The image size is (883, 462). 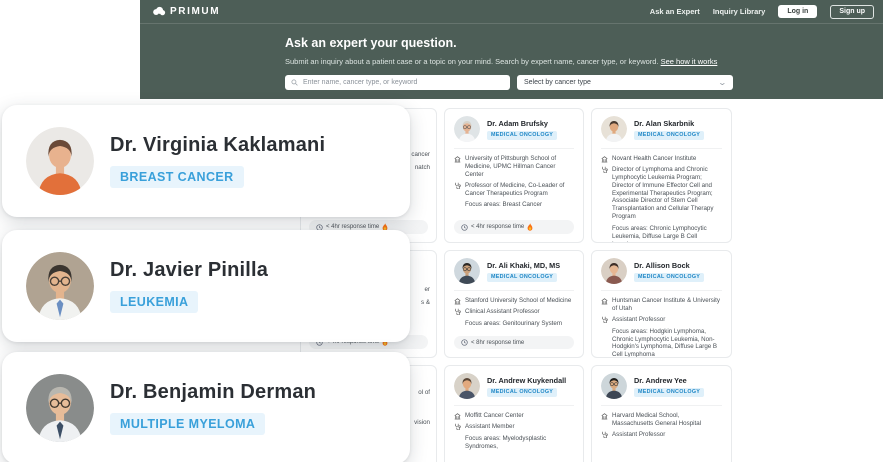 What do you see at coordinates (159, 11) in the screenshot?
I see `primum-logo-icon` at bounding box center [159, 11].